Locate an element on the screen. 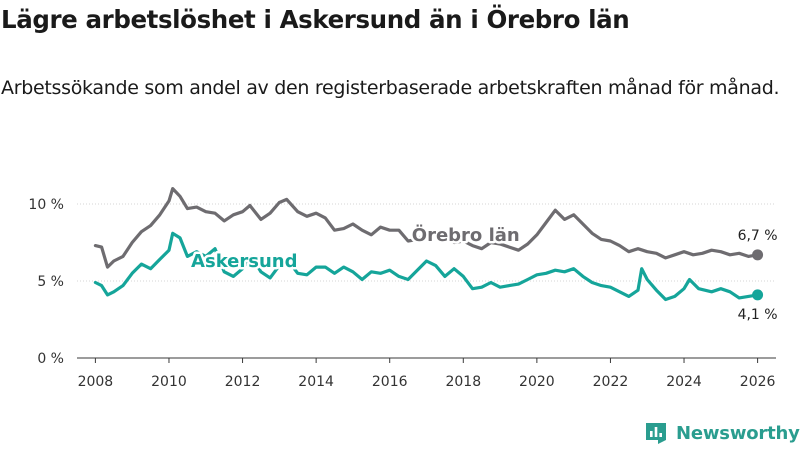 The height and width of the screenshot is (450, 800). y-tick-label: 0 % is located at coordinates (50, 359).